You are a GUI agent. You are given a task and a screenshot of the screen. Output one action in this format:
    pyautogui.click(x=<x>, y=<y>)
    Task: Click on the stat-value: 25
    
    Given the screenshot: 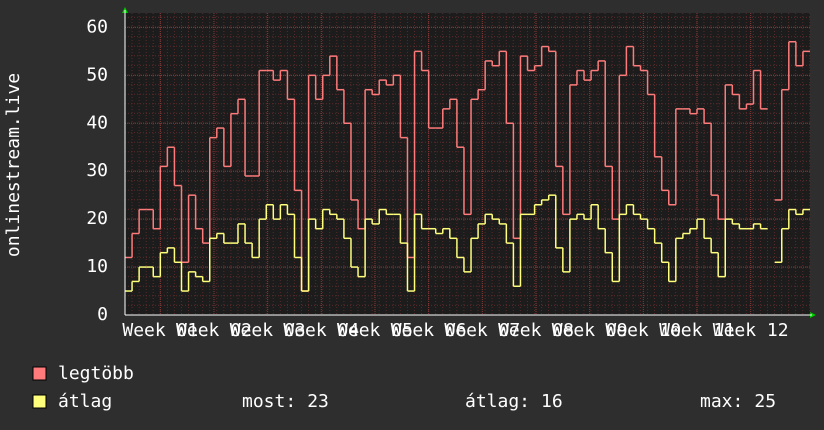 What is the action you would take?
    pyautogui.click(x=765, y=401)
    